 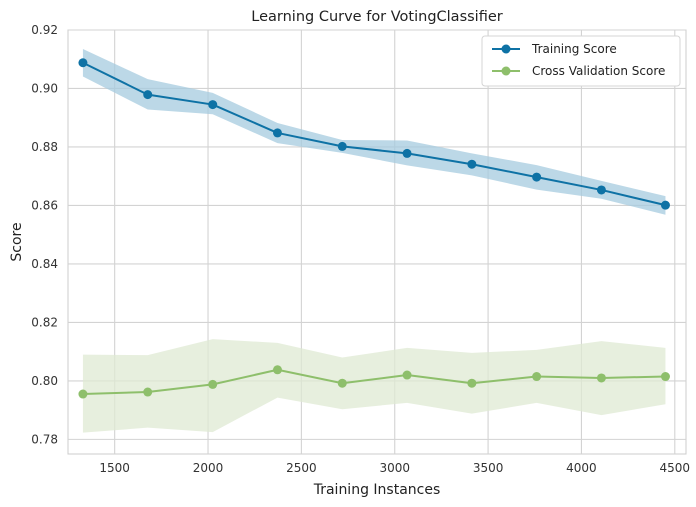 I want to click on x-tick-label: 2500, so click(x=301, y=468).